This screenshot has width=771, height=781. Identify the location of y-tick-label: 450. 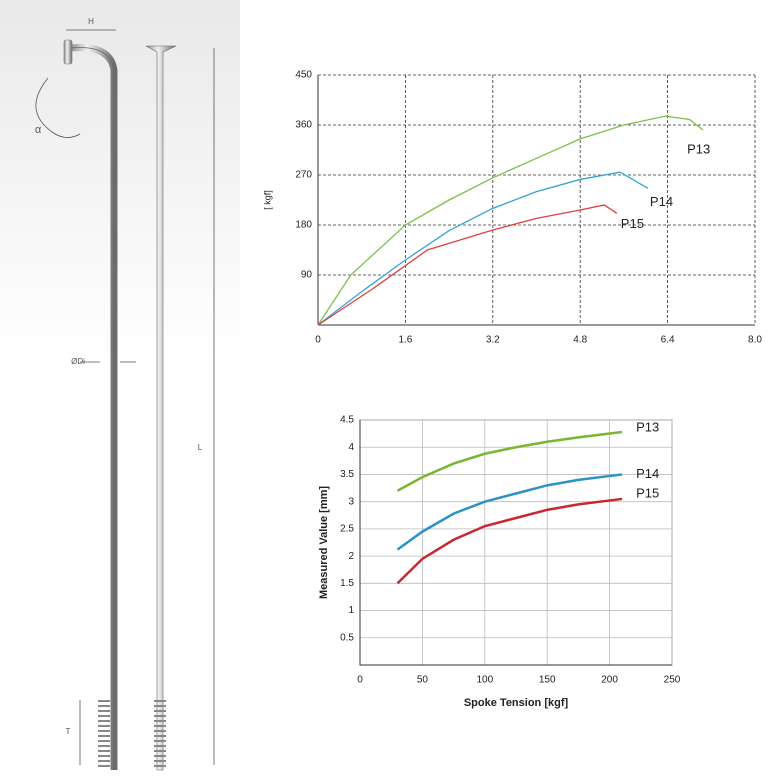
(303, 75).